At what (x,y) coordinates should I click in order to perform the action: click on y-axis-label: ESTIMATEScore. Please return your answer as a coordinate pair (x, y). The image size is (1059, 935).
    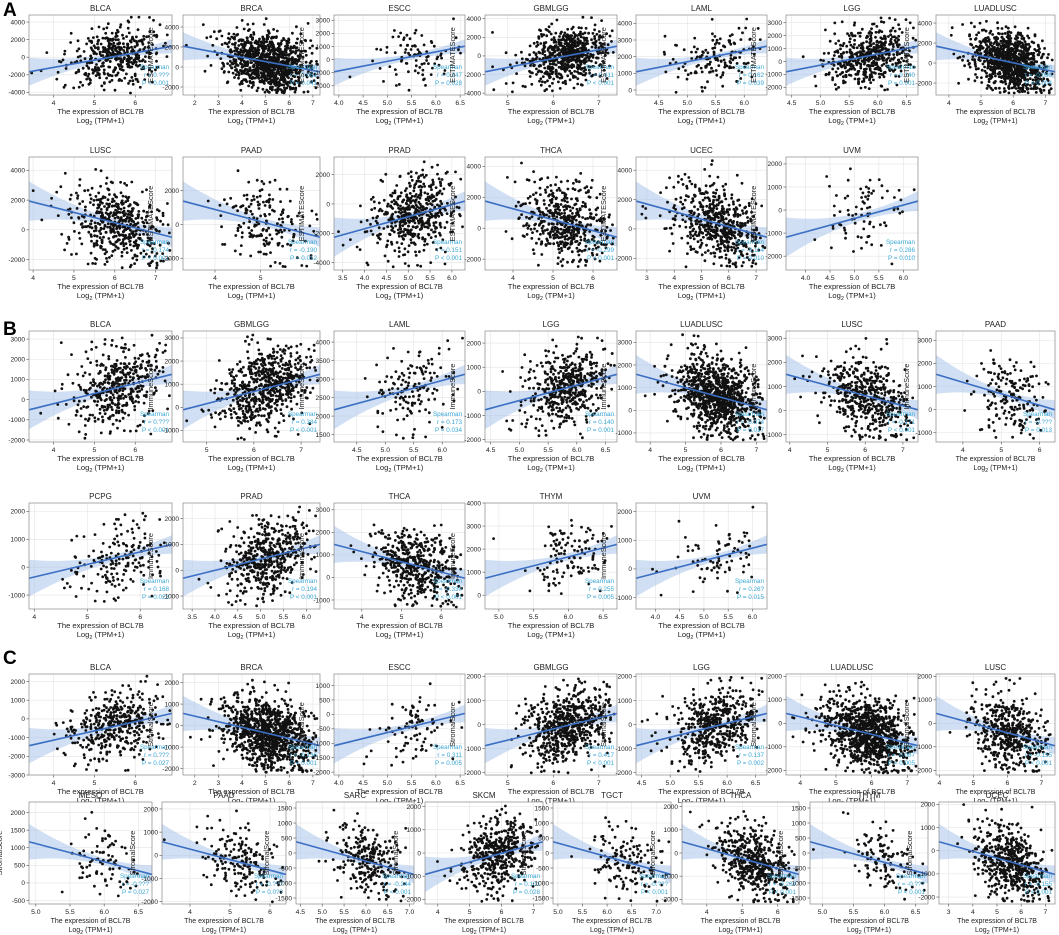
    Looking at the image, I should click on (301, 55).